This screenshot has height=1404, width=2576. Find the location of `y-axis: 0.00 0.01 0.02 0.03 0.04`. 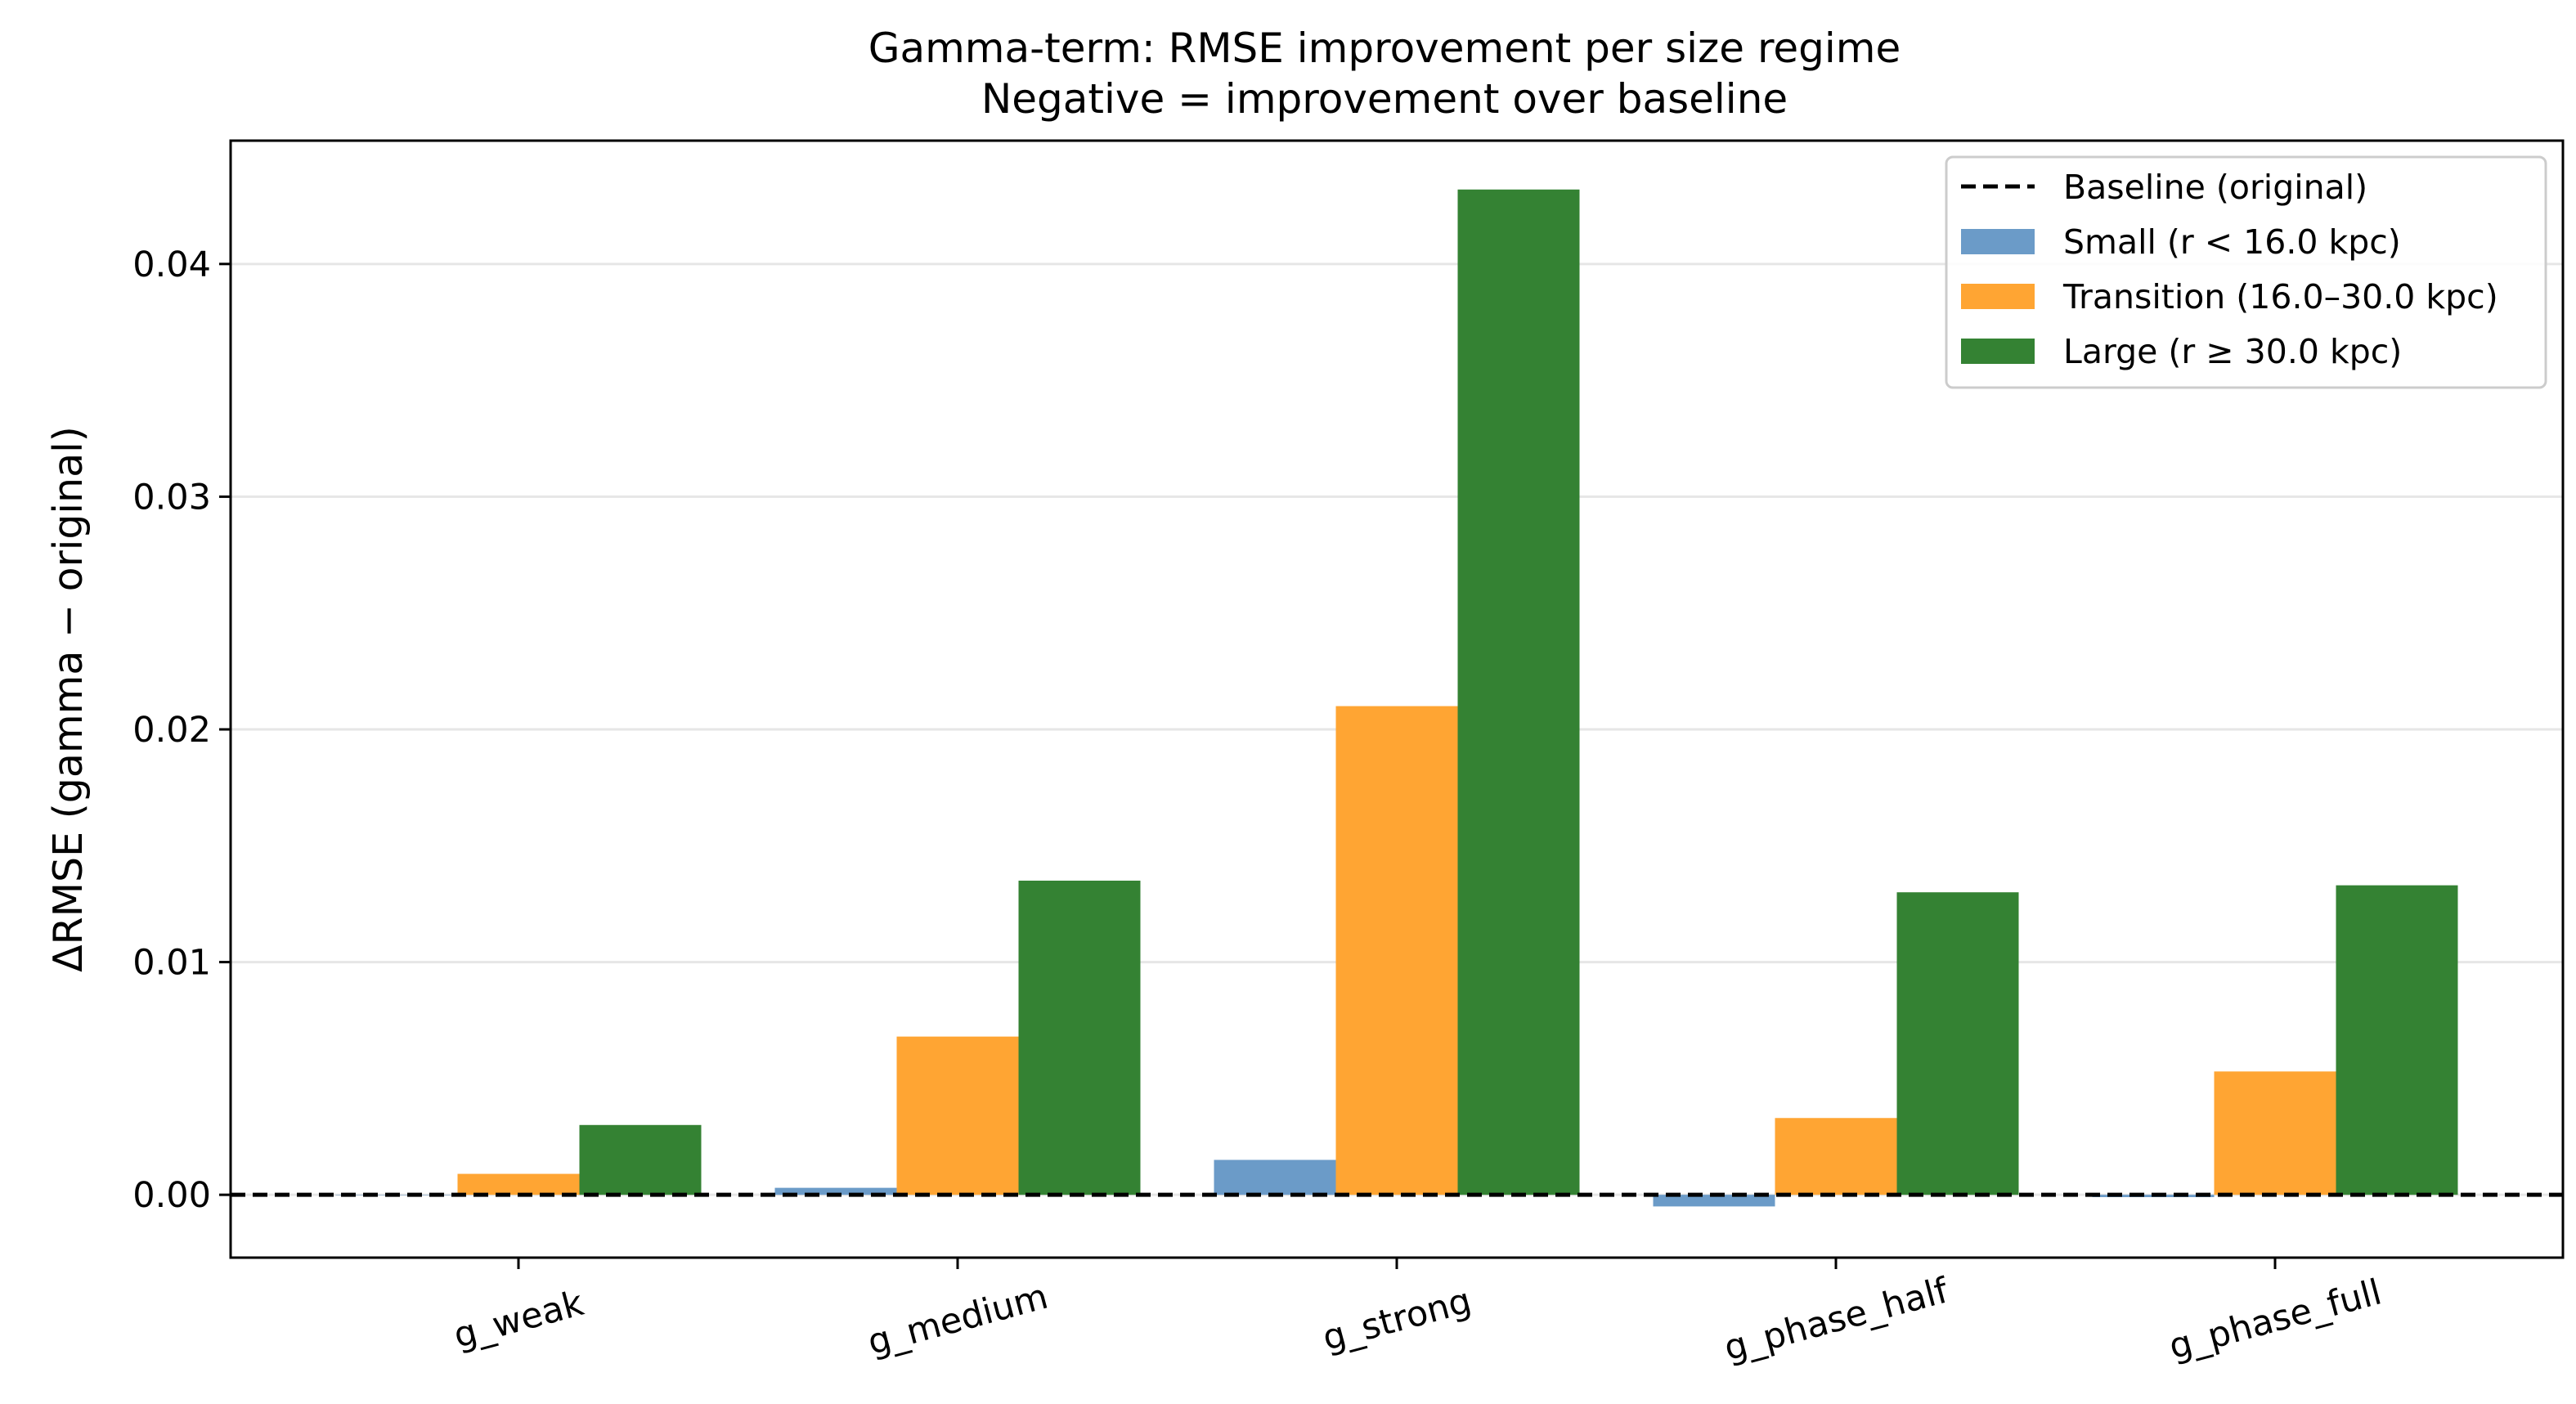

y-axis: 0.00 0.01 0.02 0.03 0.04 is located at coordinates (181, 730).